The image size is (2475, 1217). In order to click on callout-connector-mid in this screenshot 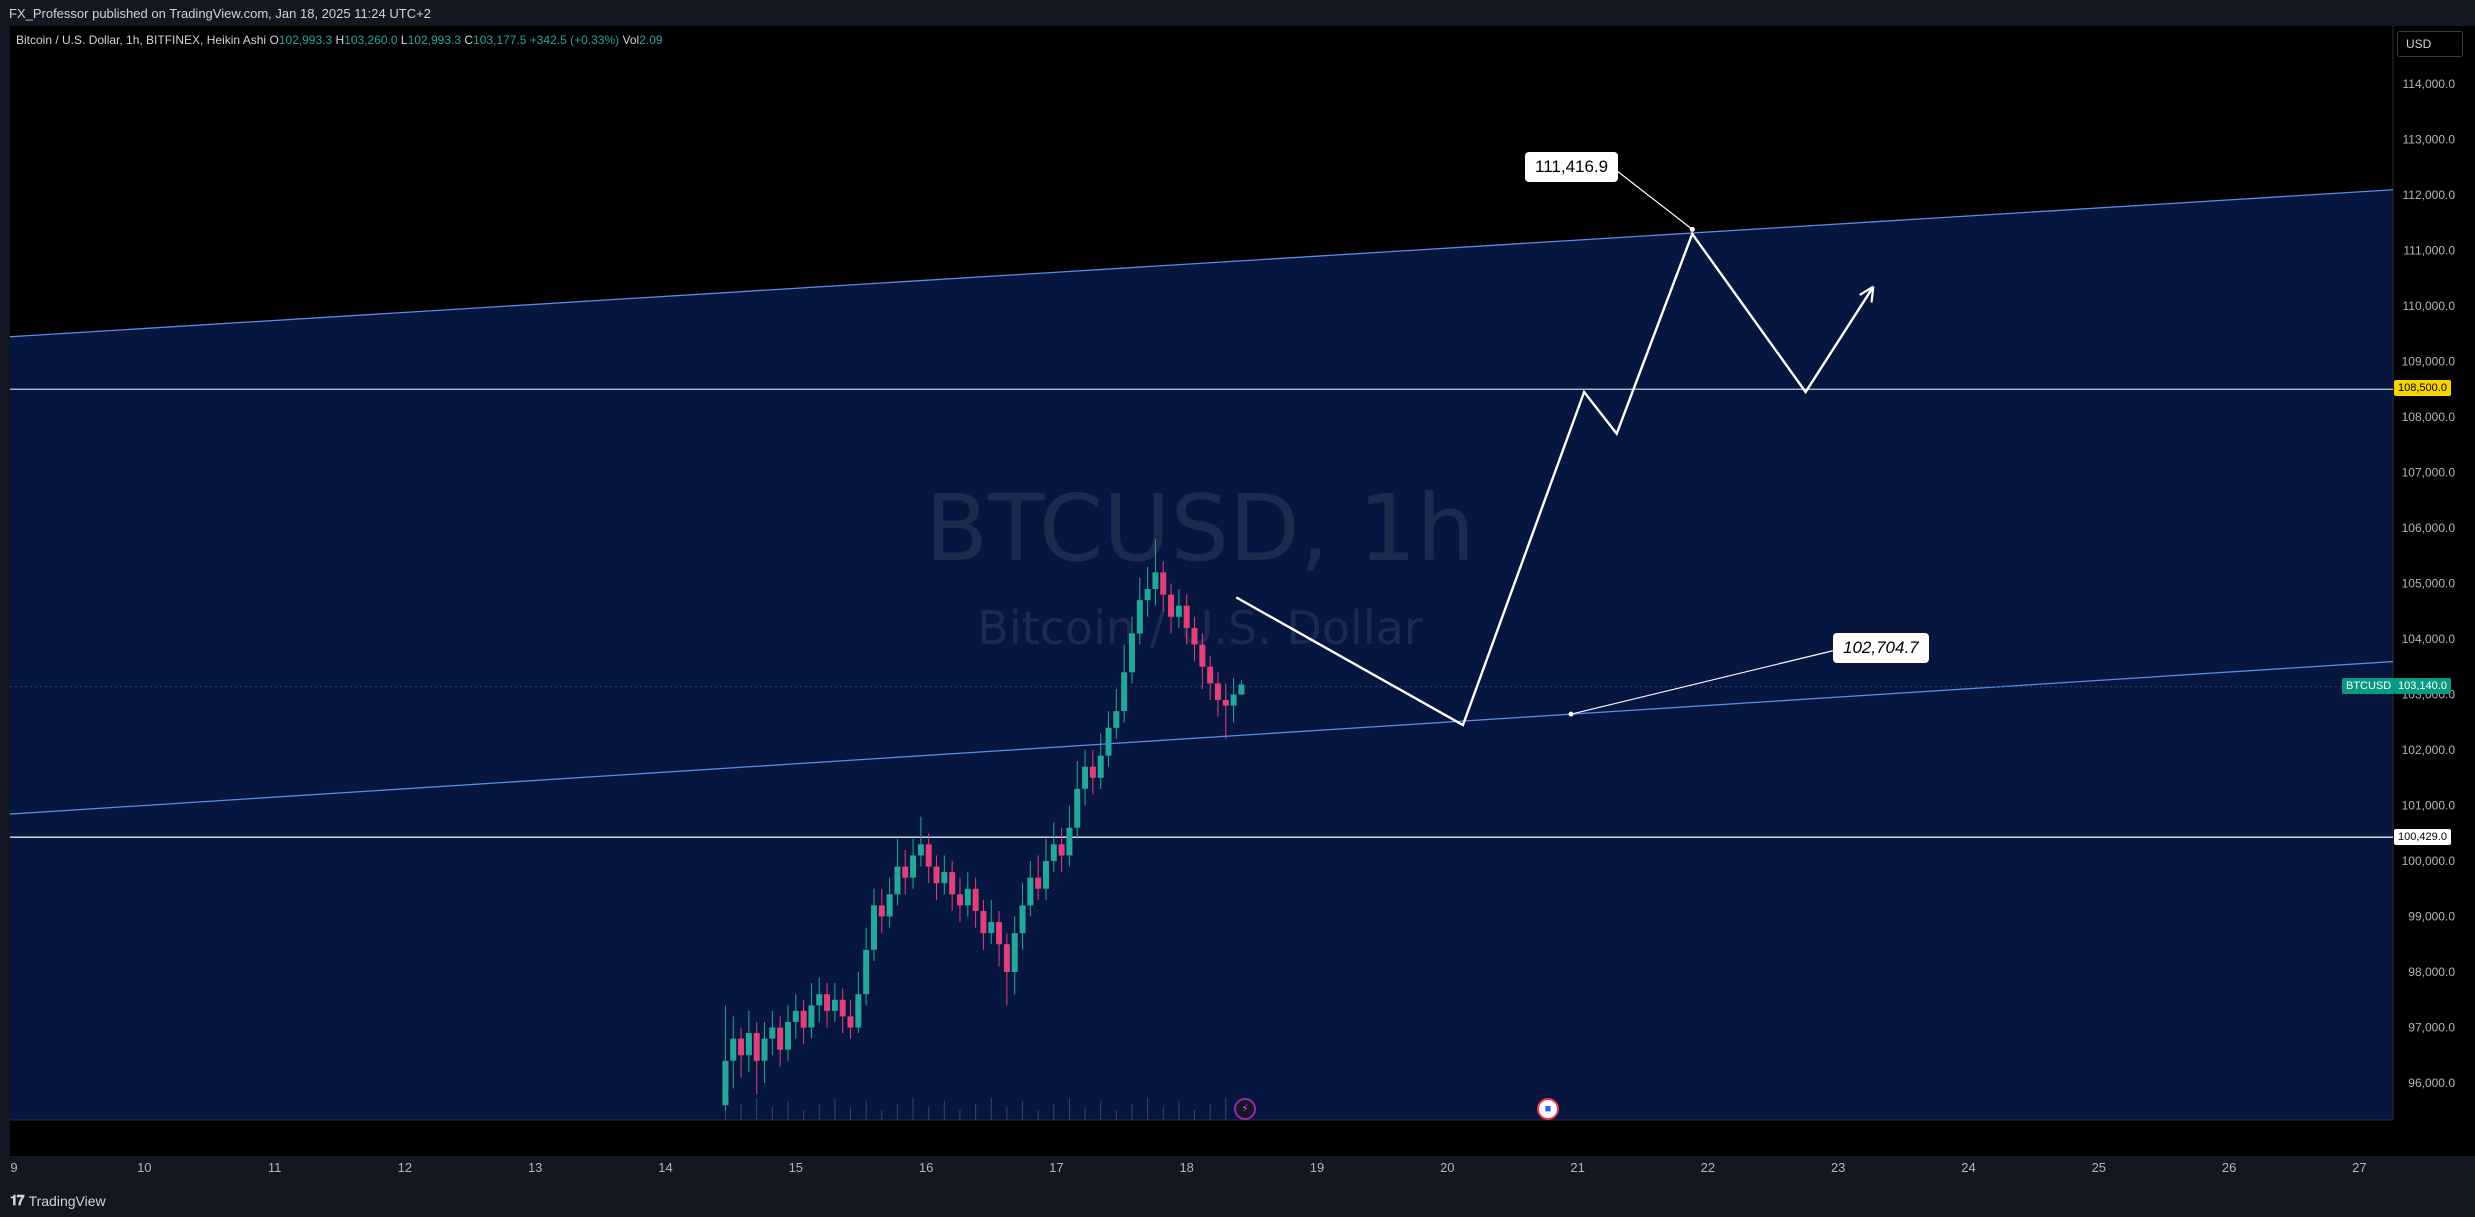, I will do `click(1703, 682)`.